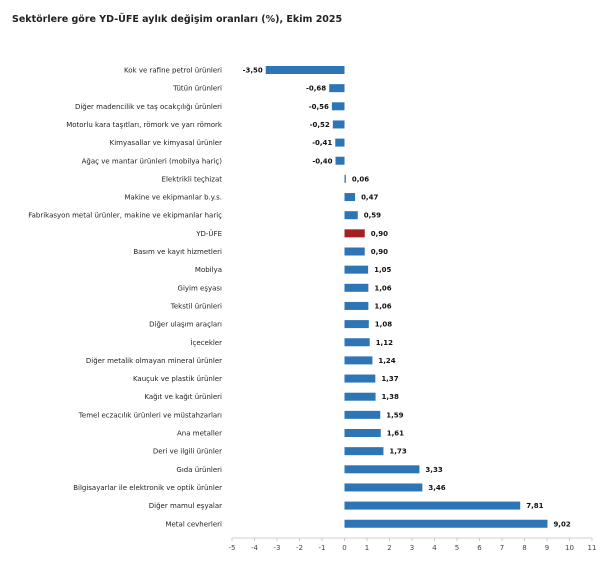 The image size is (604, 576). I want to click on x-tick-label: 6, so click(479, 548).